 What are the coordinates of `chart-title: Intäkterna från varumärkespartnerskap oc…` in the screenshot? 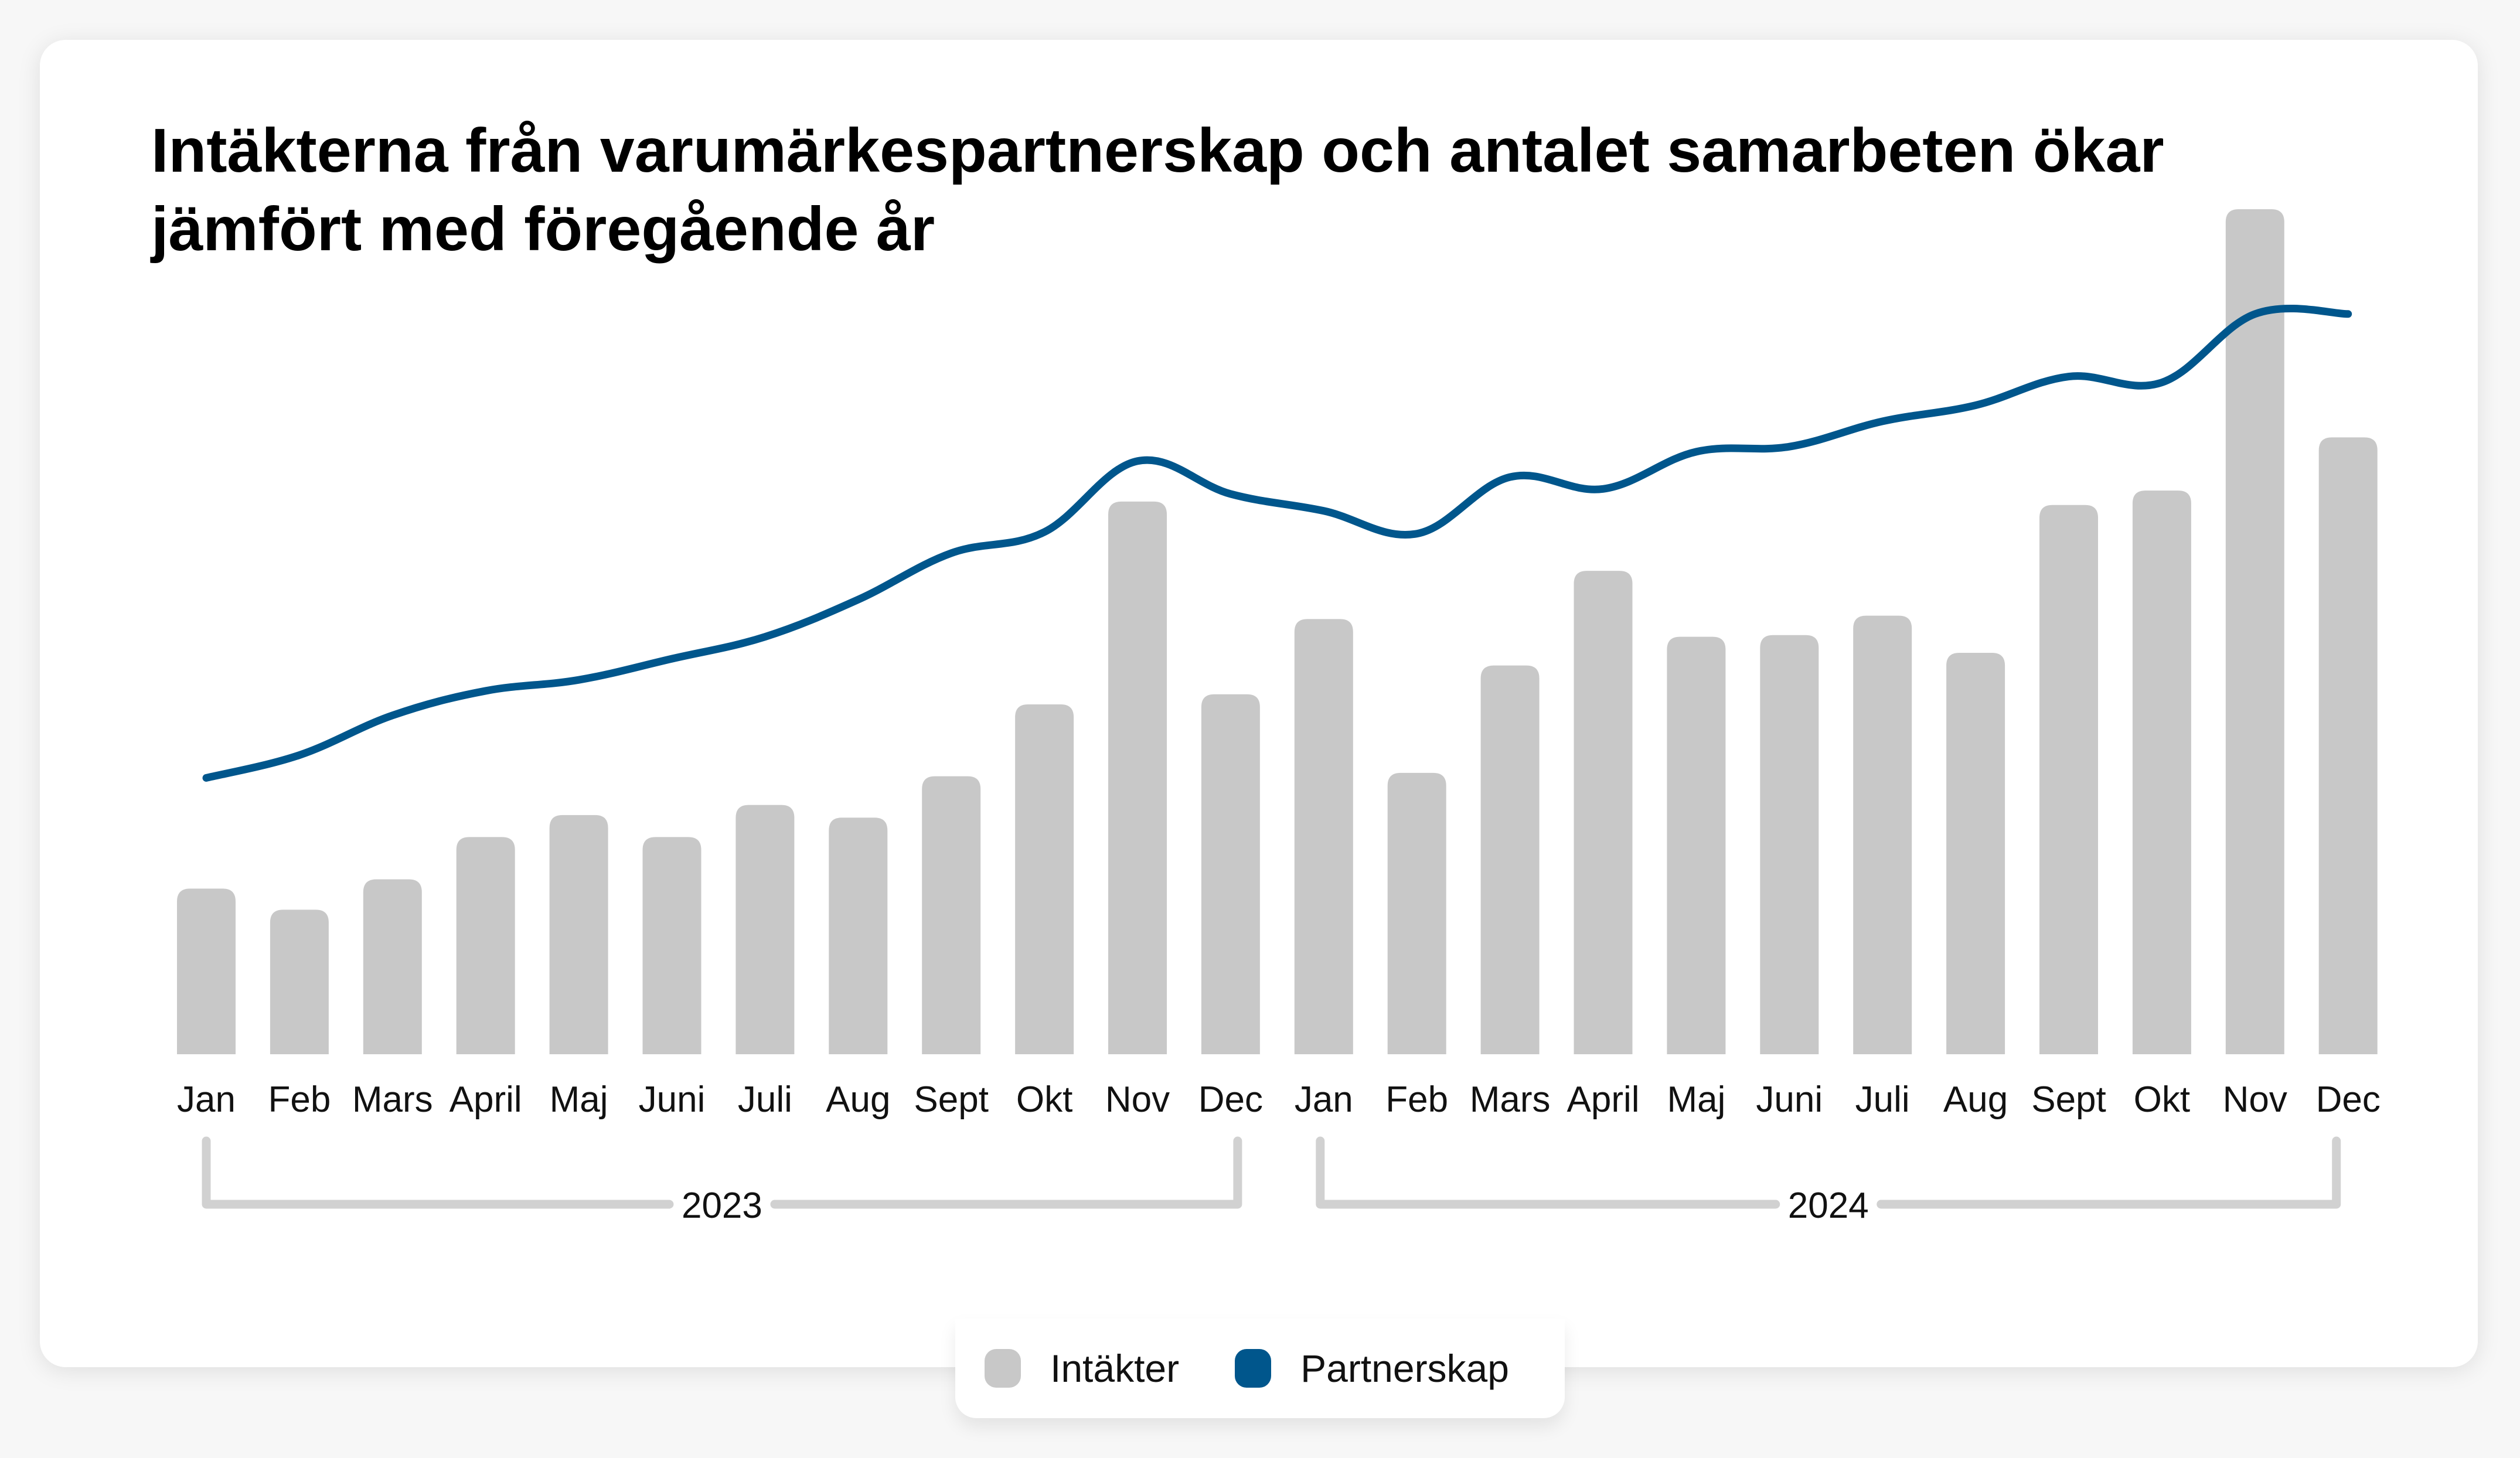 It's located at (1157, 190).